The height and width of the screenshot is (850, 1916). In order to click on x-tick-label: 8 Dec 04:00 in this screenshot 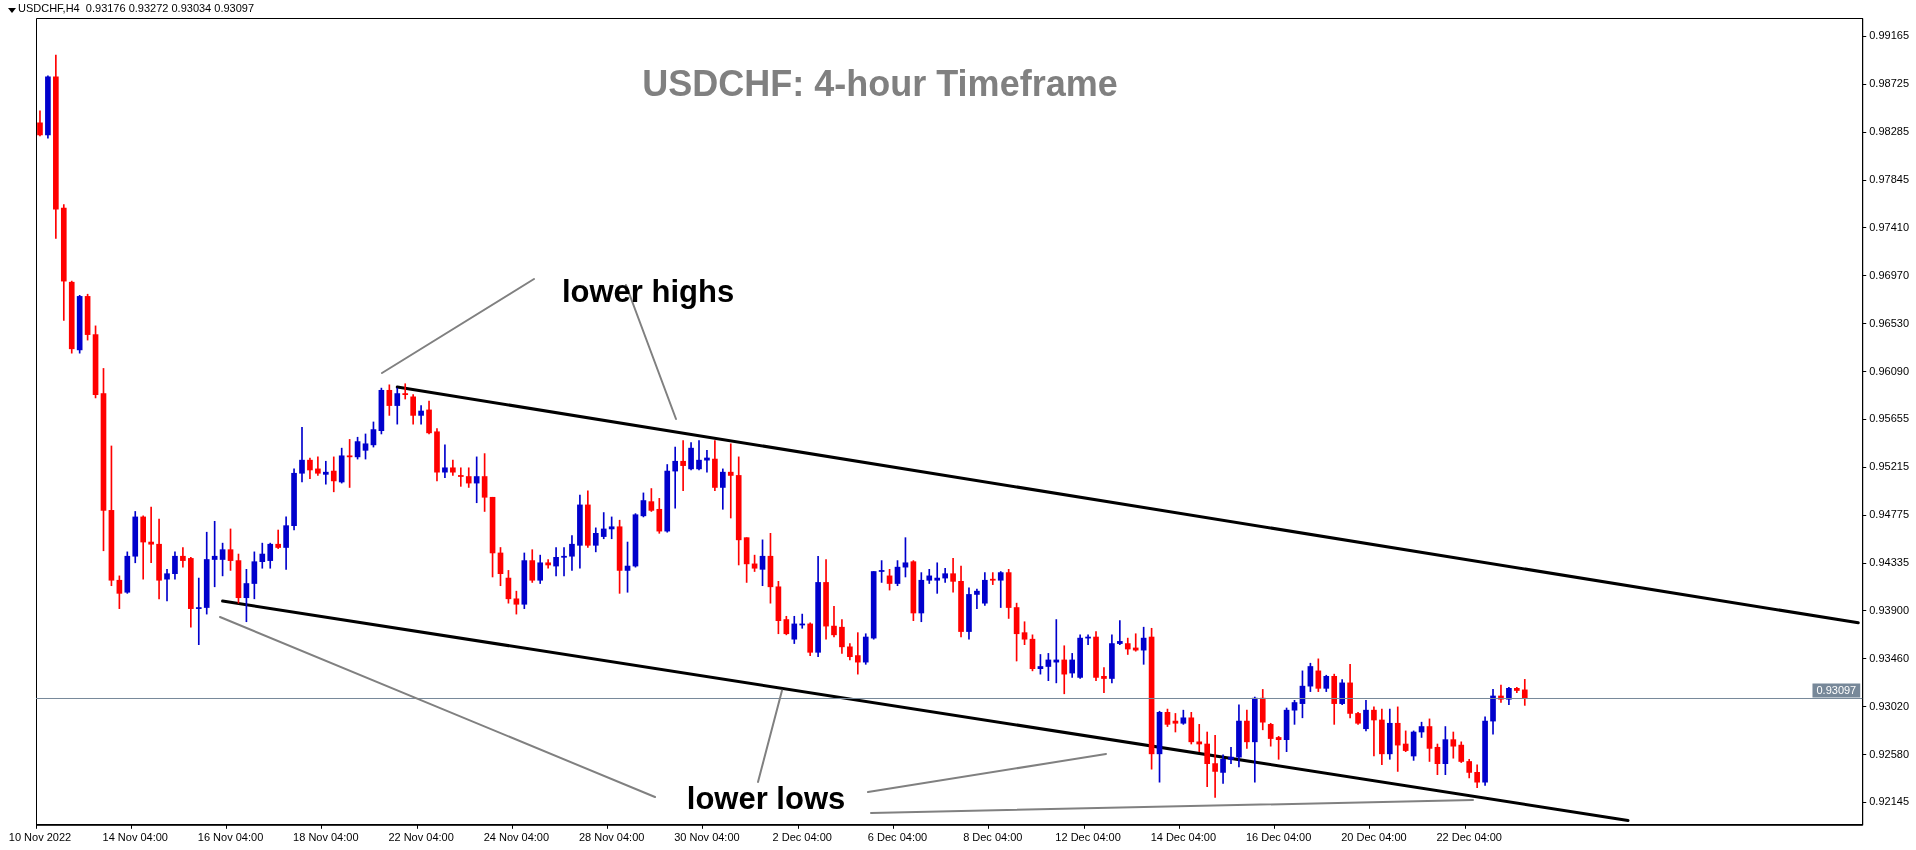, I will do `click(993, 837)`.